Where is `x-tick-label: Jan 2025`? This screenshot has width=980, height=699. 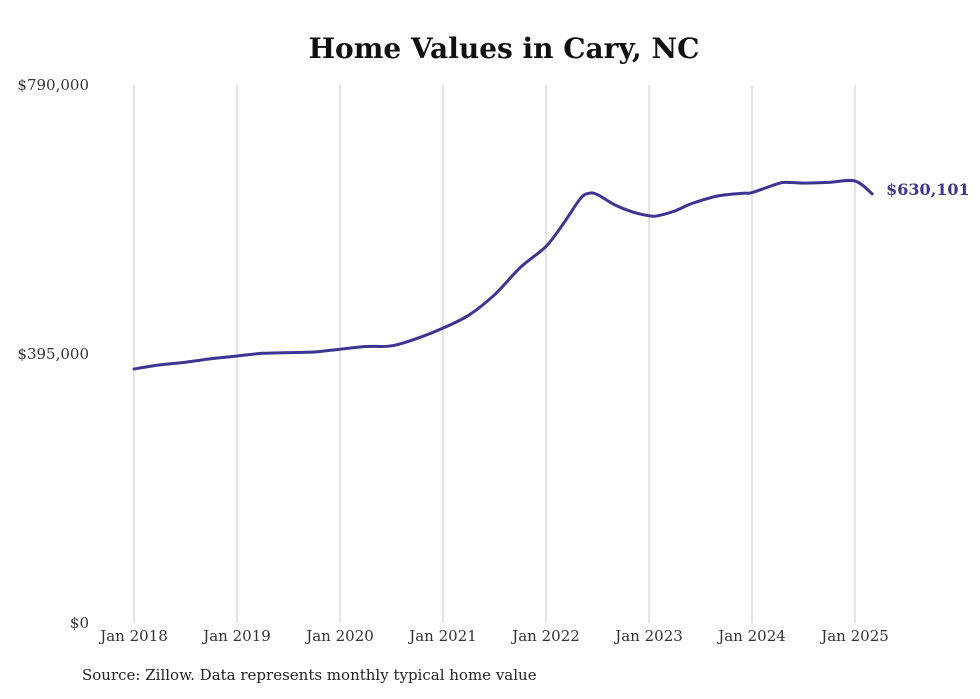 x-tick-label: Jan 2025 is located at coordinates (854, 636).